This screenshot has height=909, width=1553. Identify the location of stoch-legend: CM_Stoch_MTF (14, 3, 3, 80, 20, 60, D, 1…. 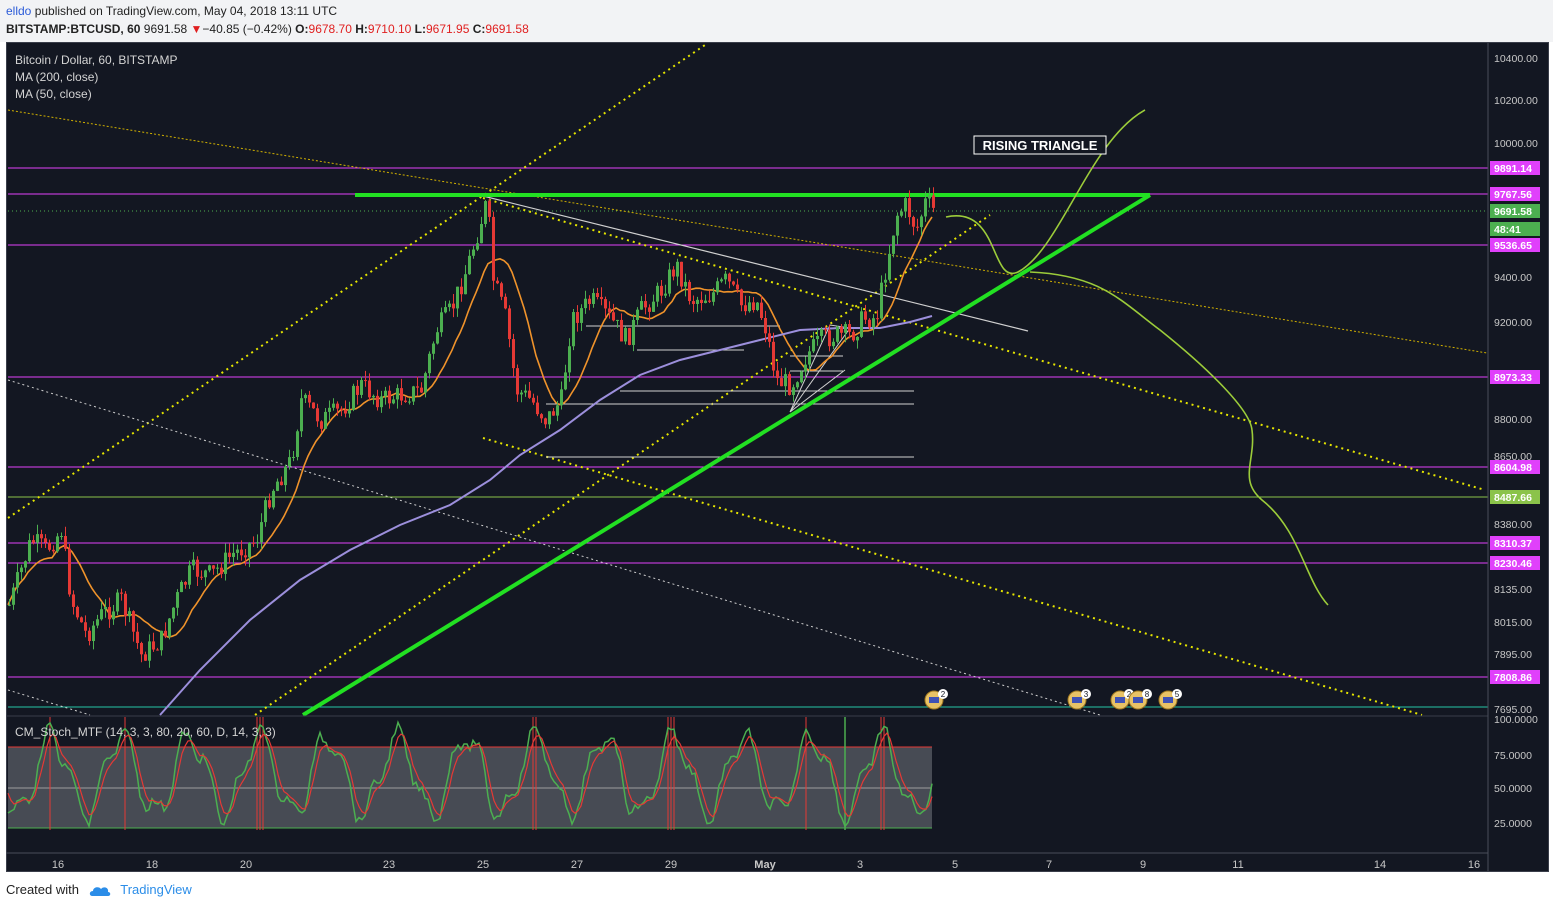
(145, 732).